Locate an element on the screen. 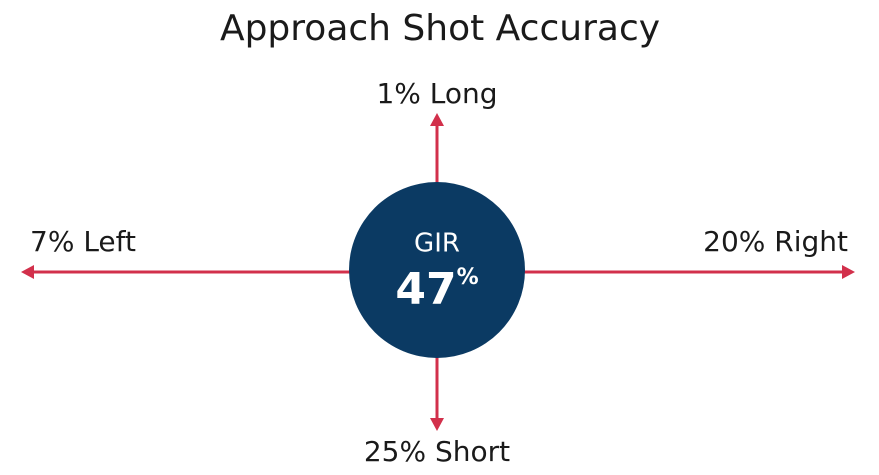 This screenshot has height=475, width=879. arrowhead-right is located at coordinates (848, 272).